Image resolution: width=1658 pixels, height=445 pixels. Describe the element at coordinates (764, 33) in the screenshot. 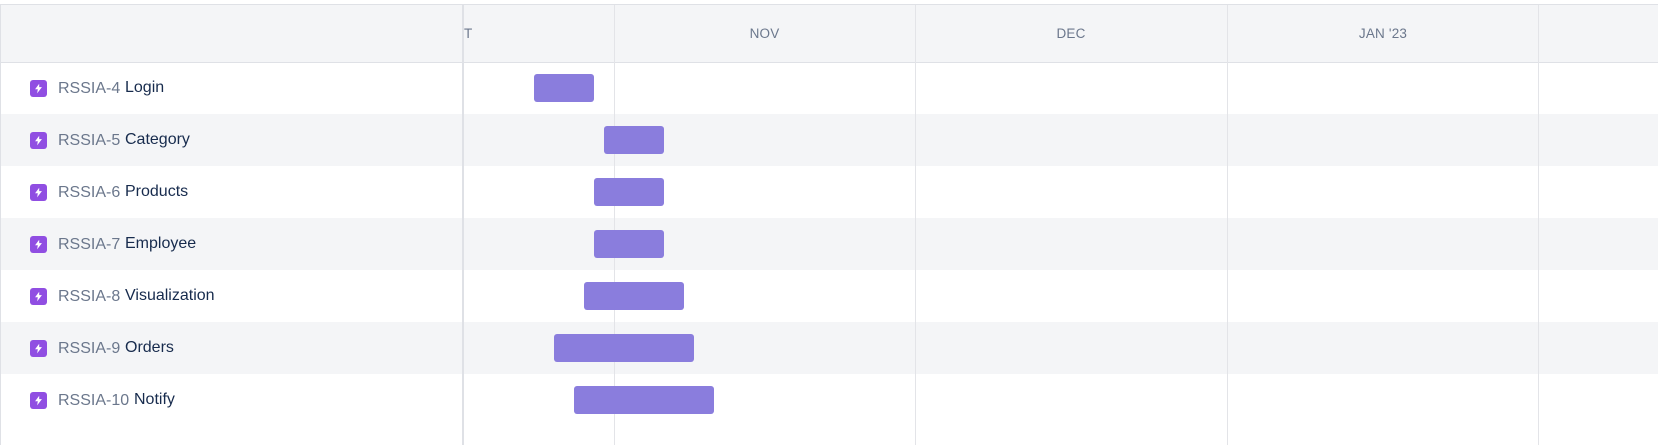

I see `month-label-nov: NOV` at that location.